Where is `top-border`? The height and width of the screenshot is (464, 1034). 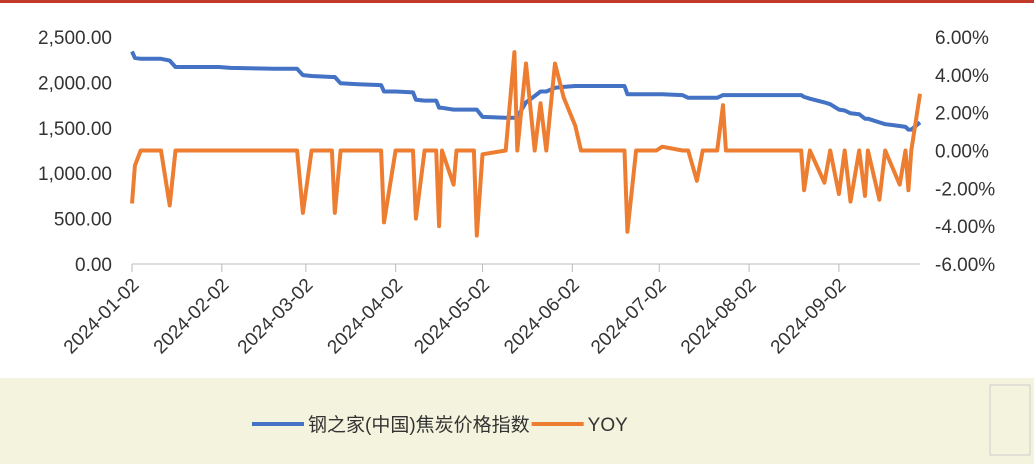
top-border is located at coordinates (517, 1).